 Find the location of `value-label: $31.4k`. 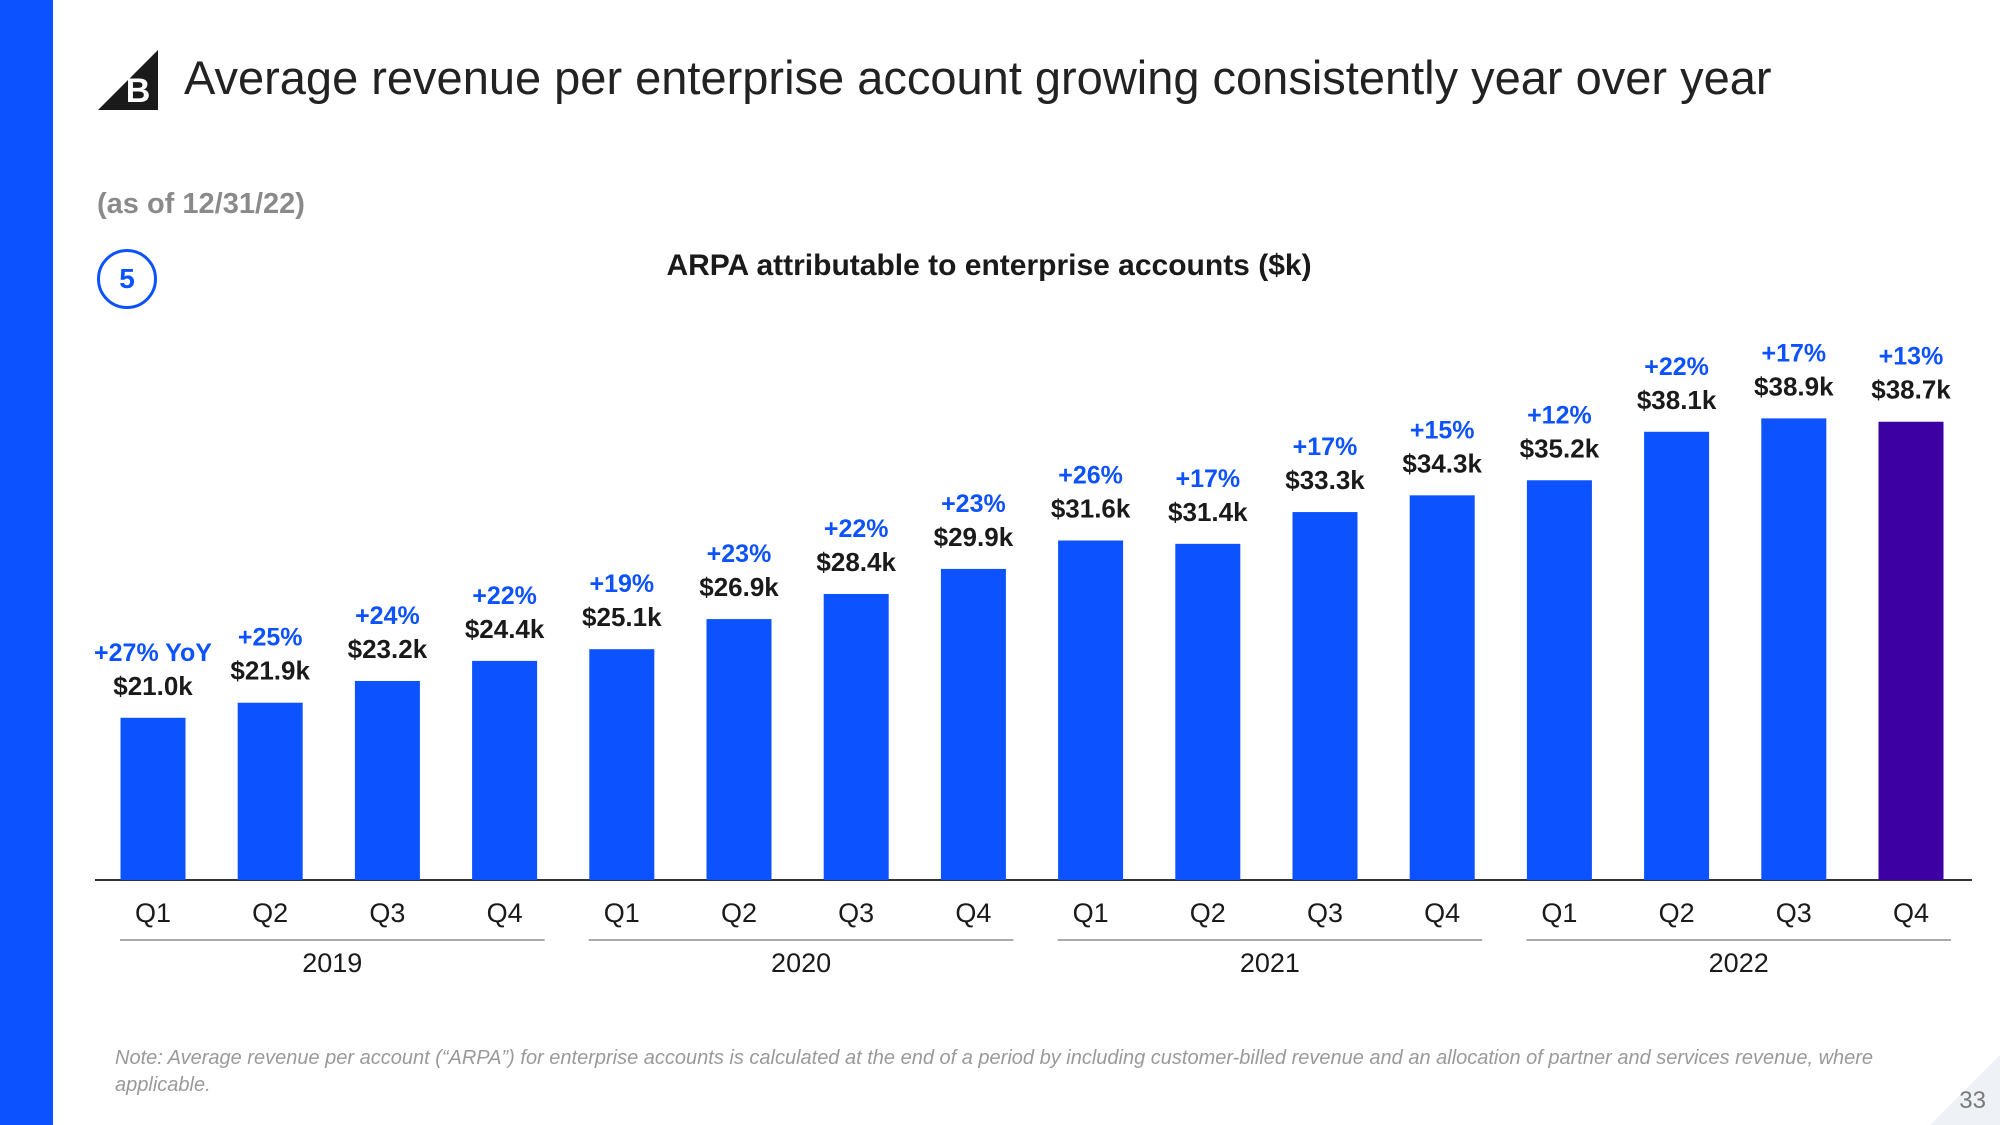

value-label: $31.4k is located at coordinates (1208, 512).